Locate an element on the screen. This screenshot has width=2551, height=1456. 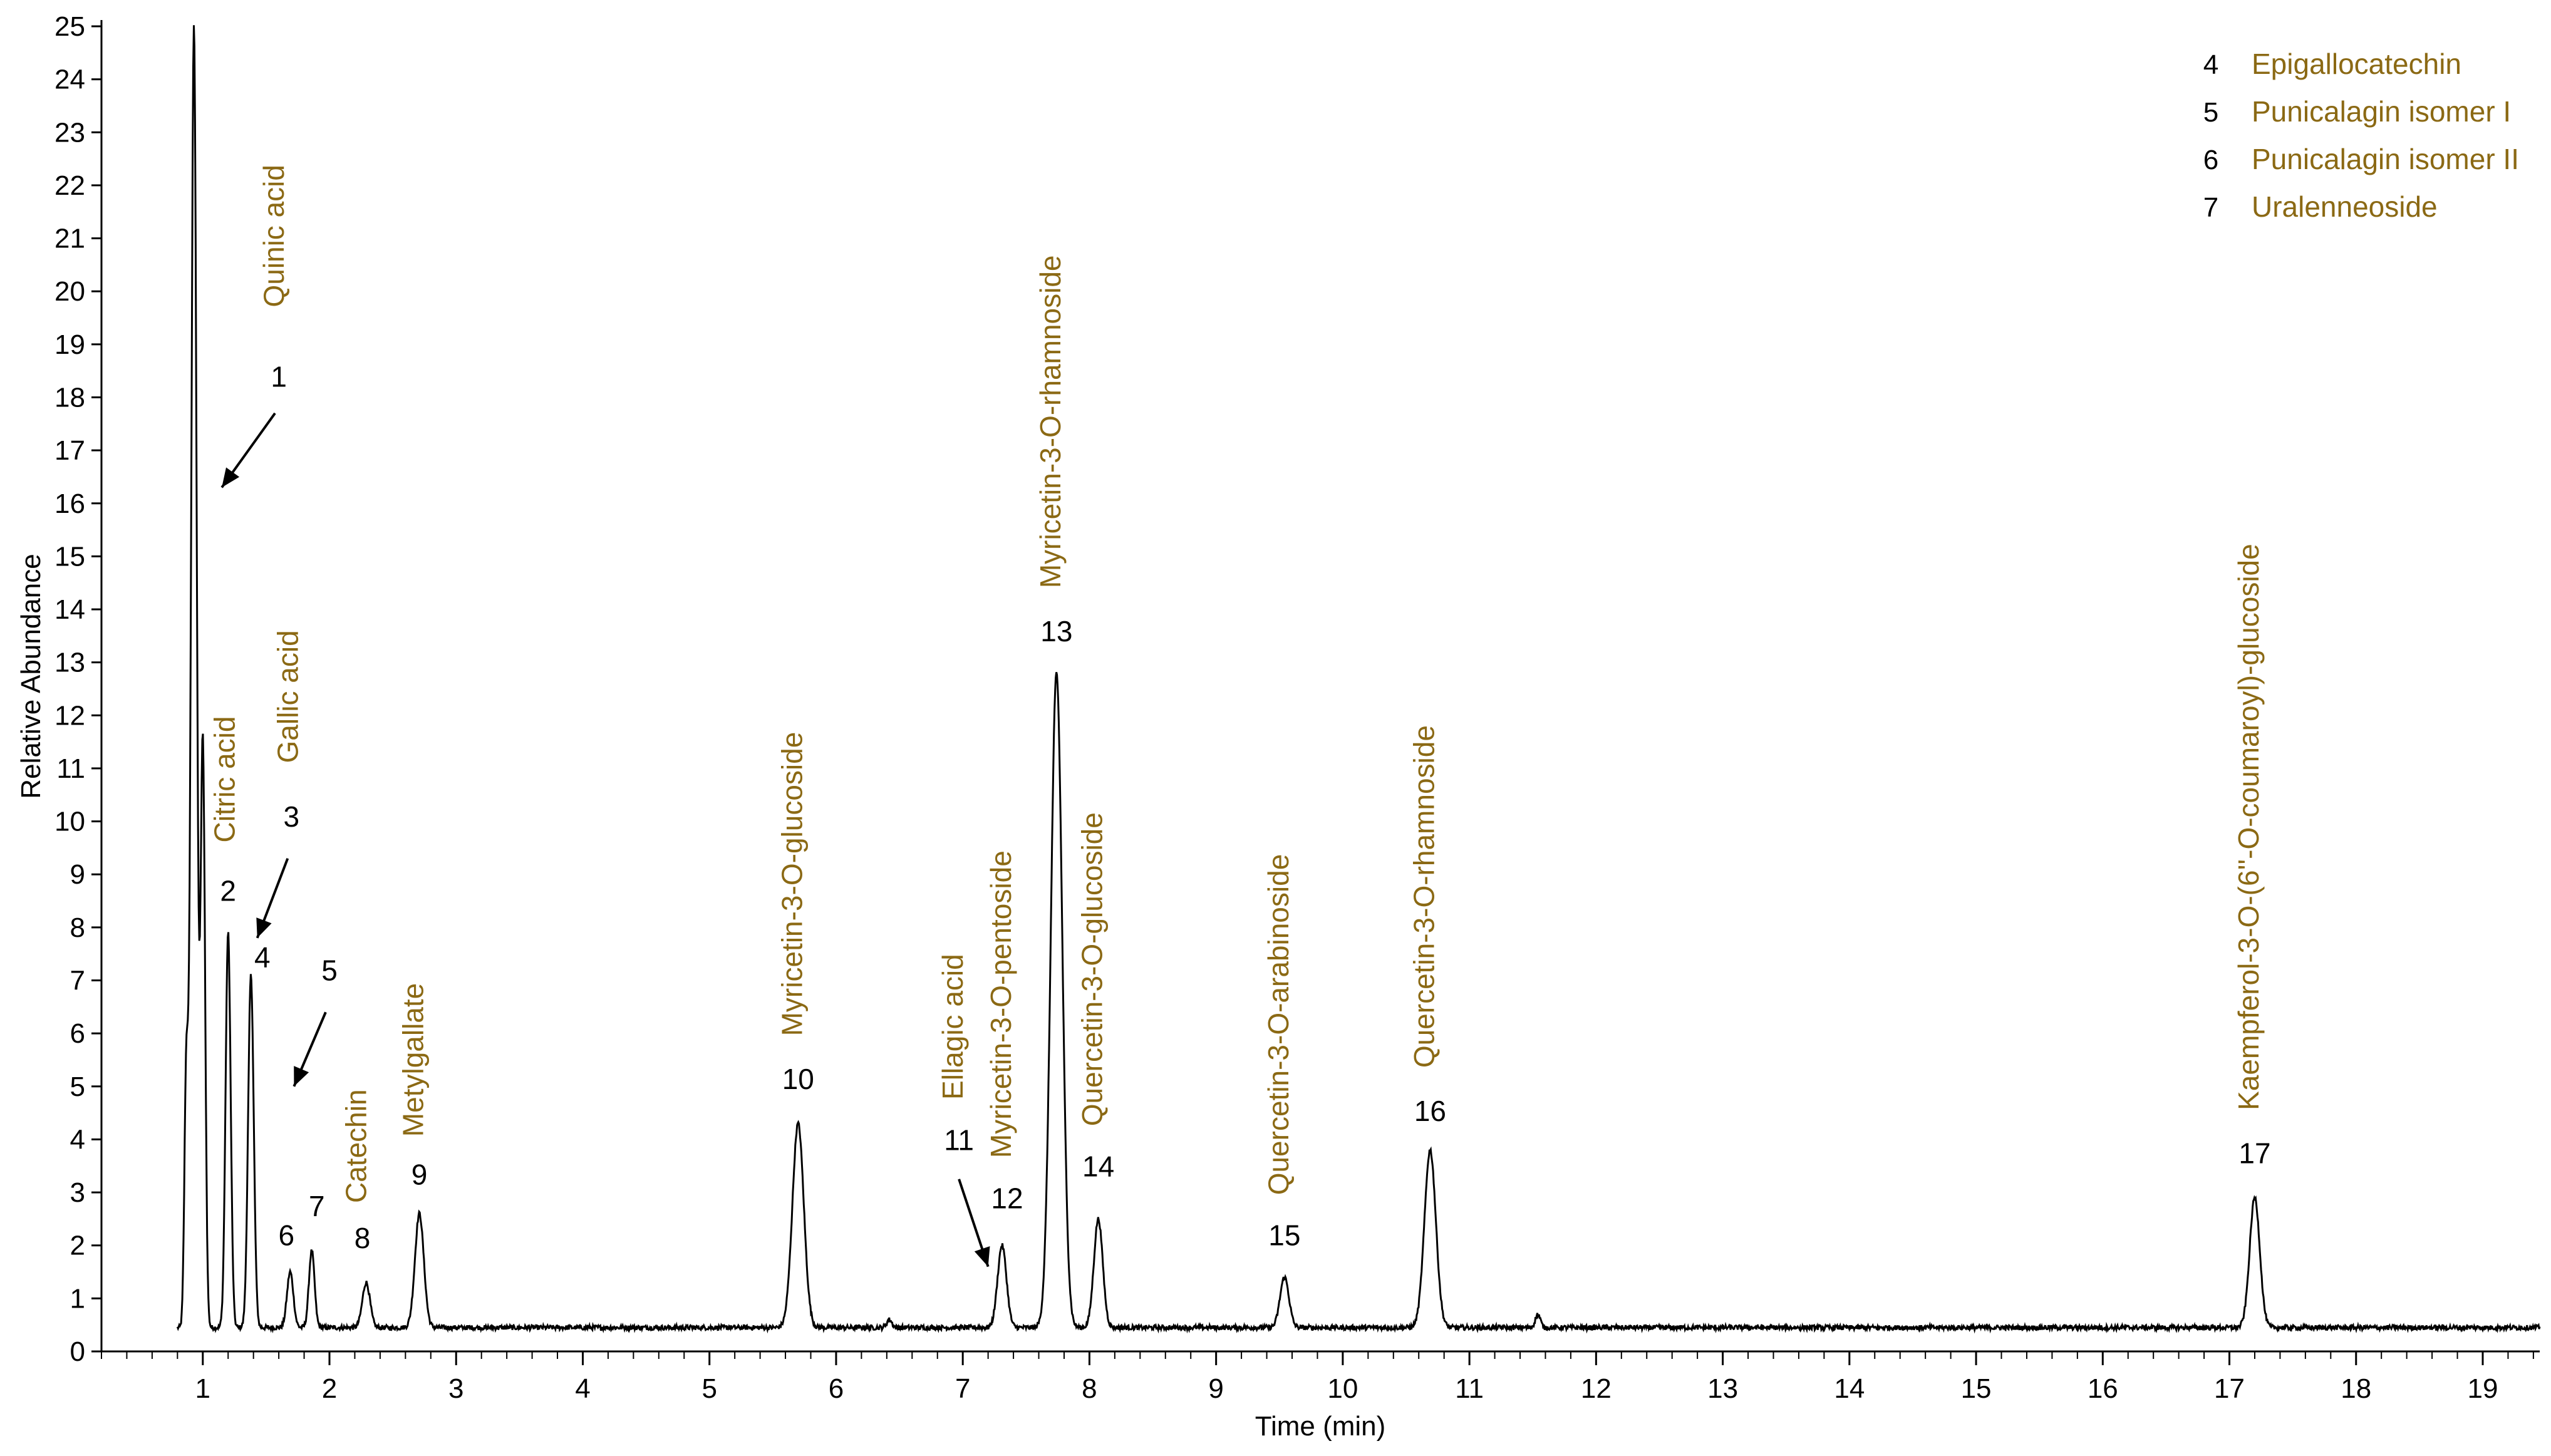
peak-compound-name-16: Quercetin-3-O-rhamnoside is located at coordinates (1423, 897).